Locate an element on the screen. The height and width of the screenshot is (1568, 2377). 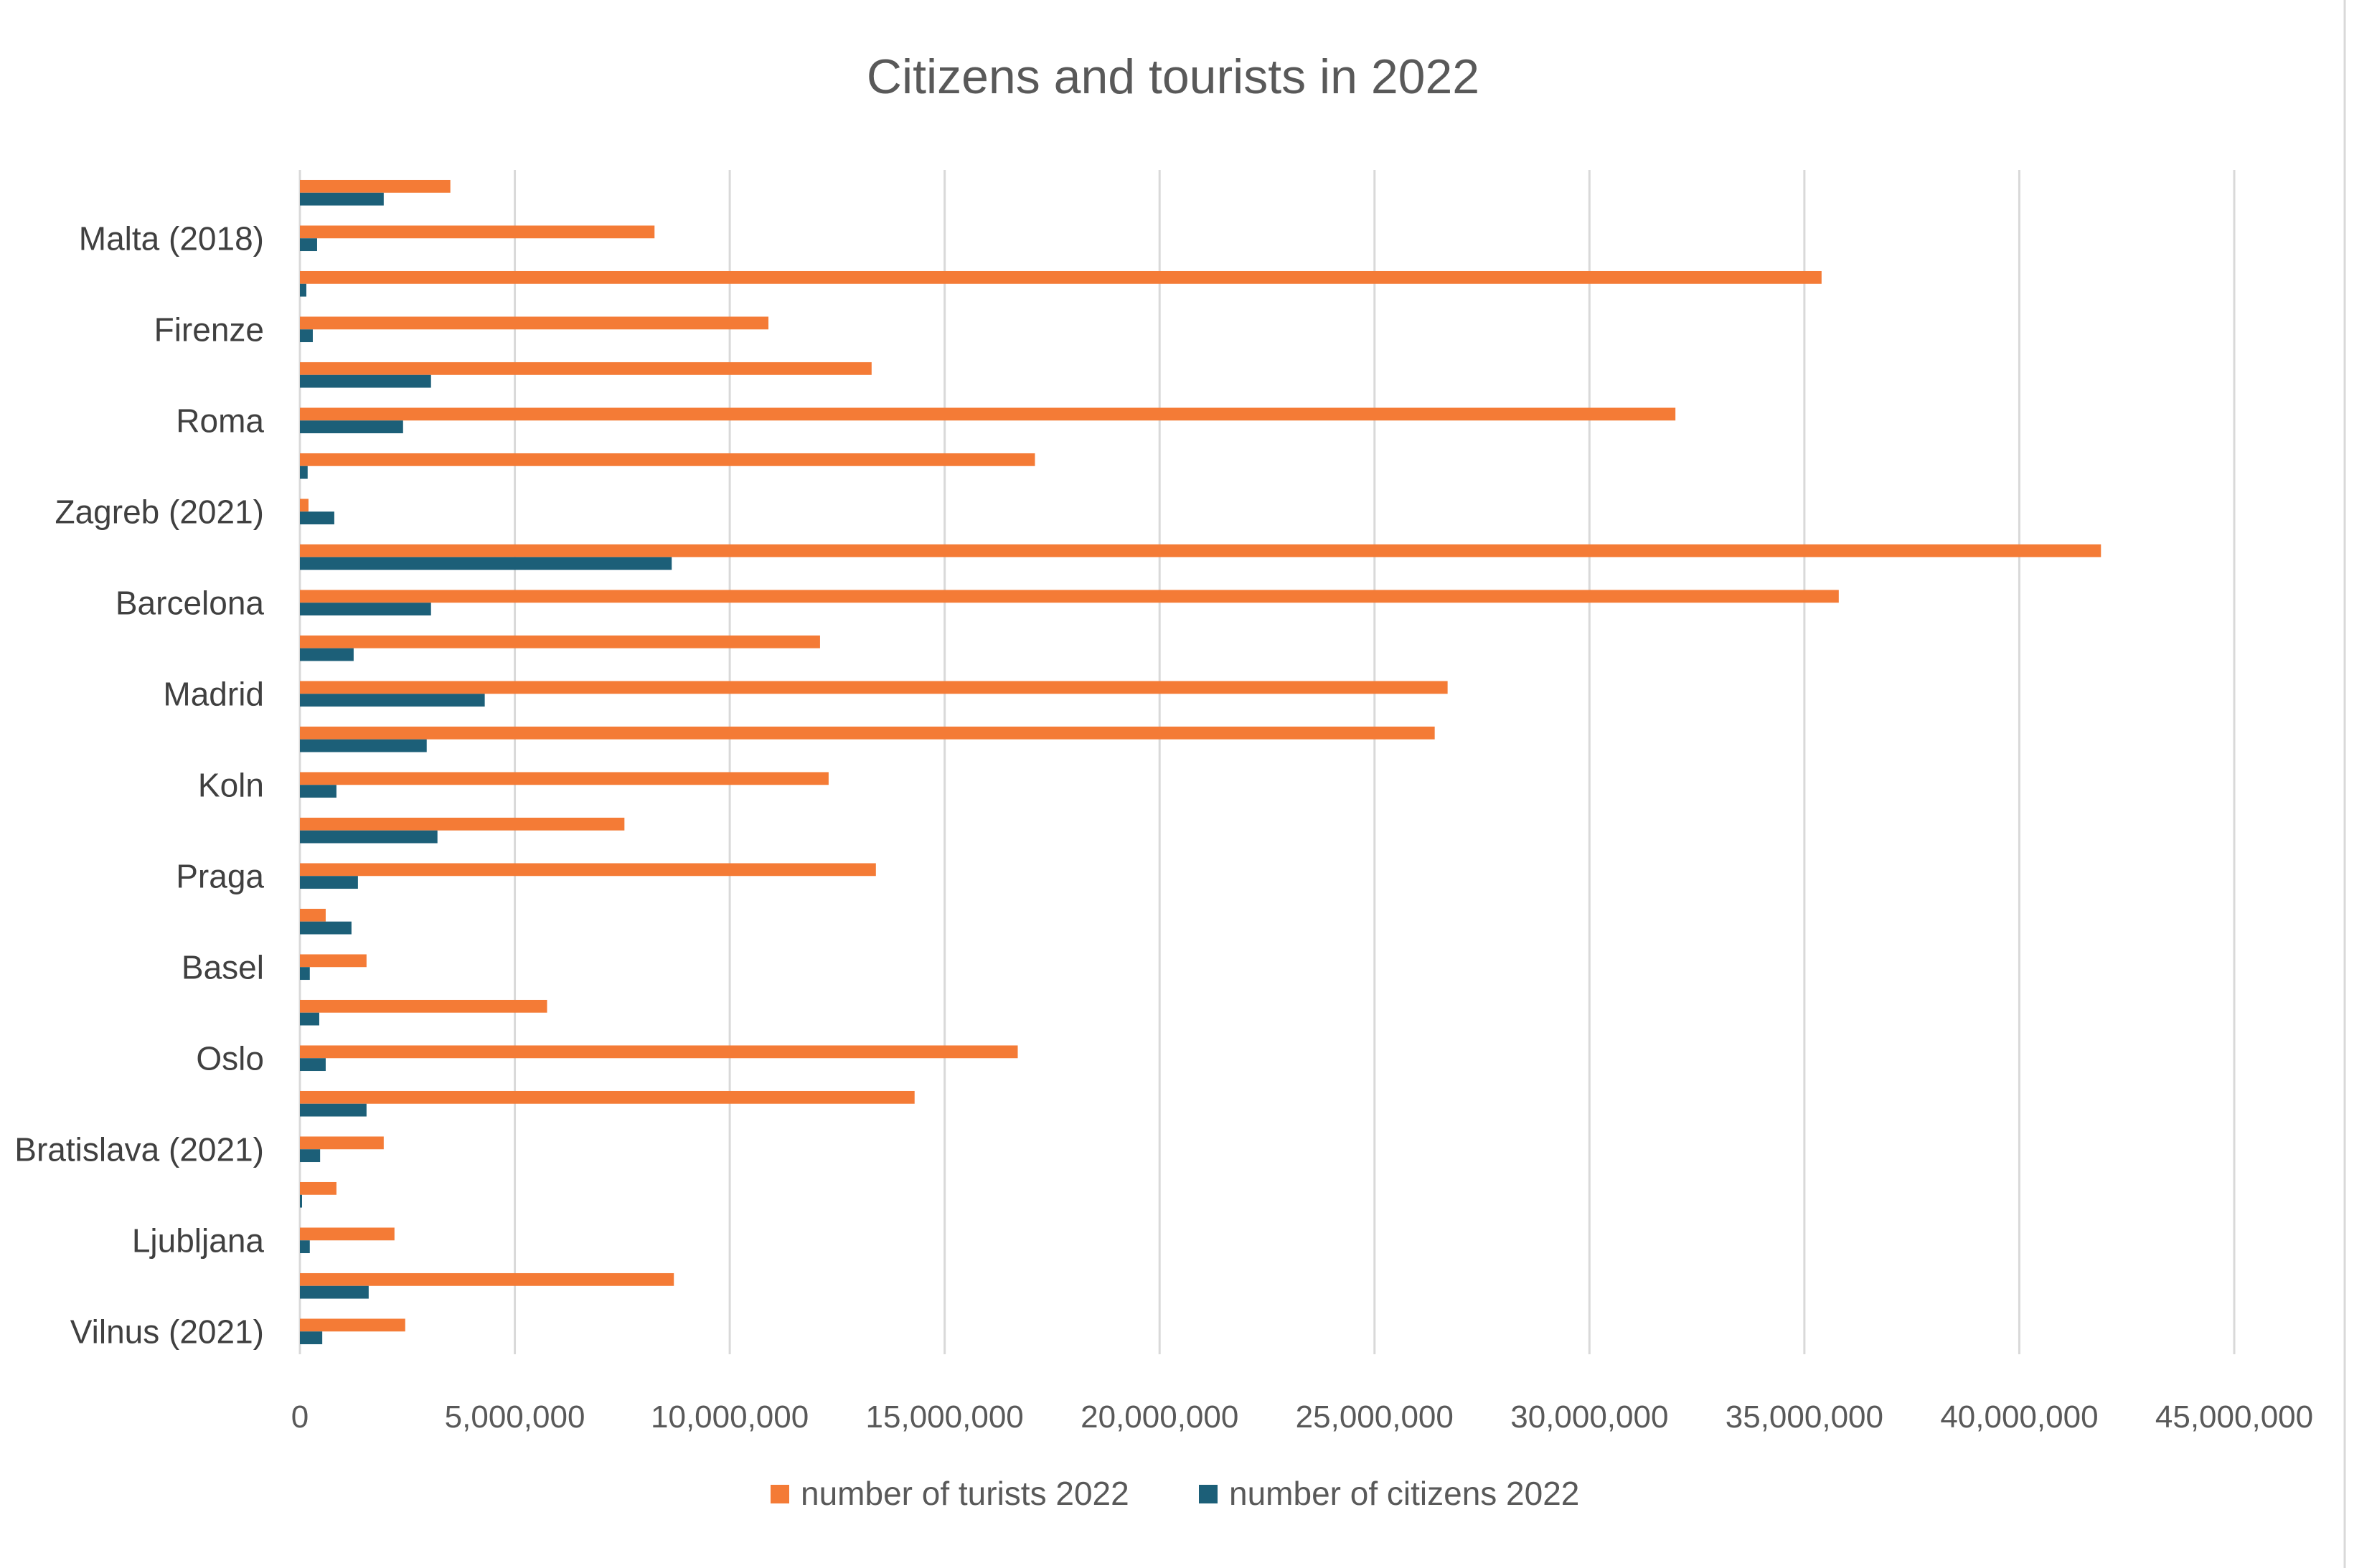
category-label: Malta (2018) is located at coordinates (171, 238).